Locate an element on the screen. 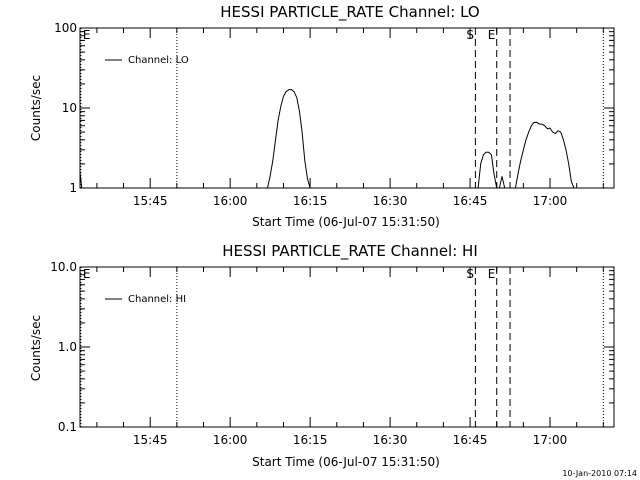 This screenshot has height=480, width=640. hi-chart-title: HESSI PARTICLE_RATE Channel: HI is located at coordinates (350, 251).